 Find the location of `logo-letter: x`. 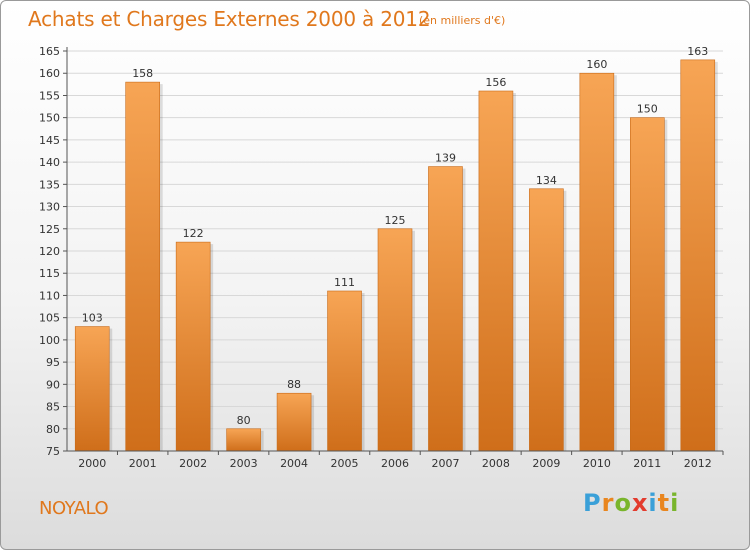

logo-letter: x is located at coordinates (640, 503).